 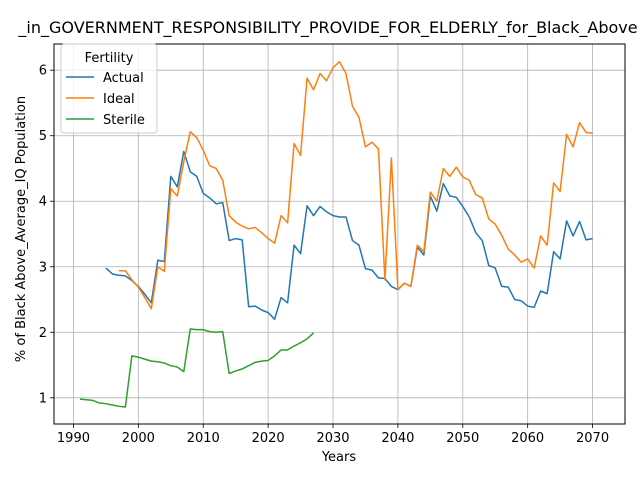 What do you see at coordinates (123, 78) in the screenshot?
I see `legend-label-actual: Actual` at bounding box center [123, 78].